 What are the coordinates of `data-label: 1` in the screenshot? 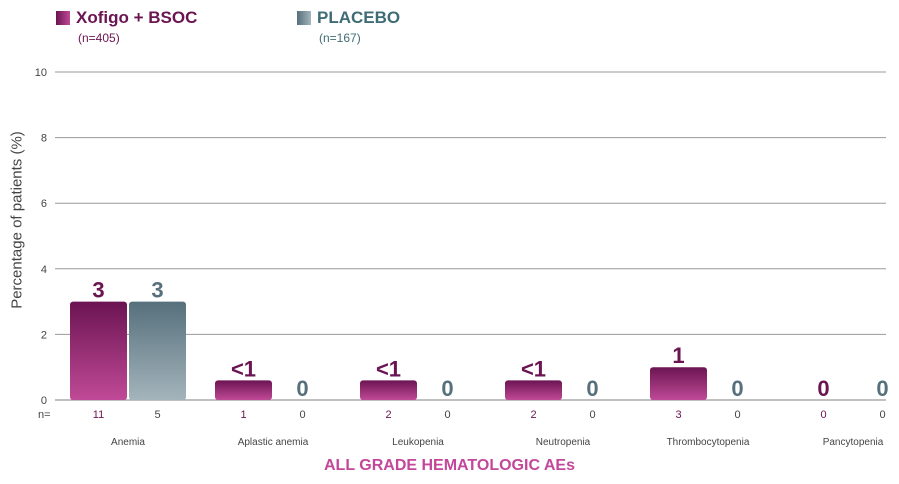 It's located at (678, 355).